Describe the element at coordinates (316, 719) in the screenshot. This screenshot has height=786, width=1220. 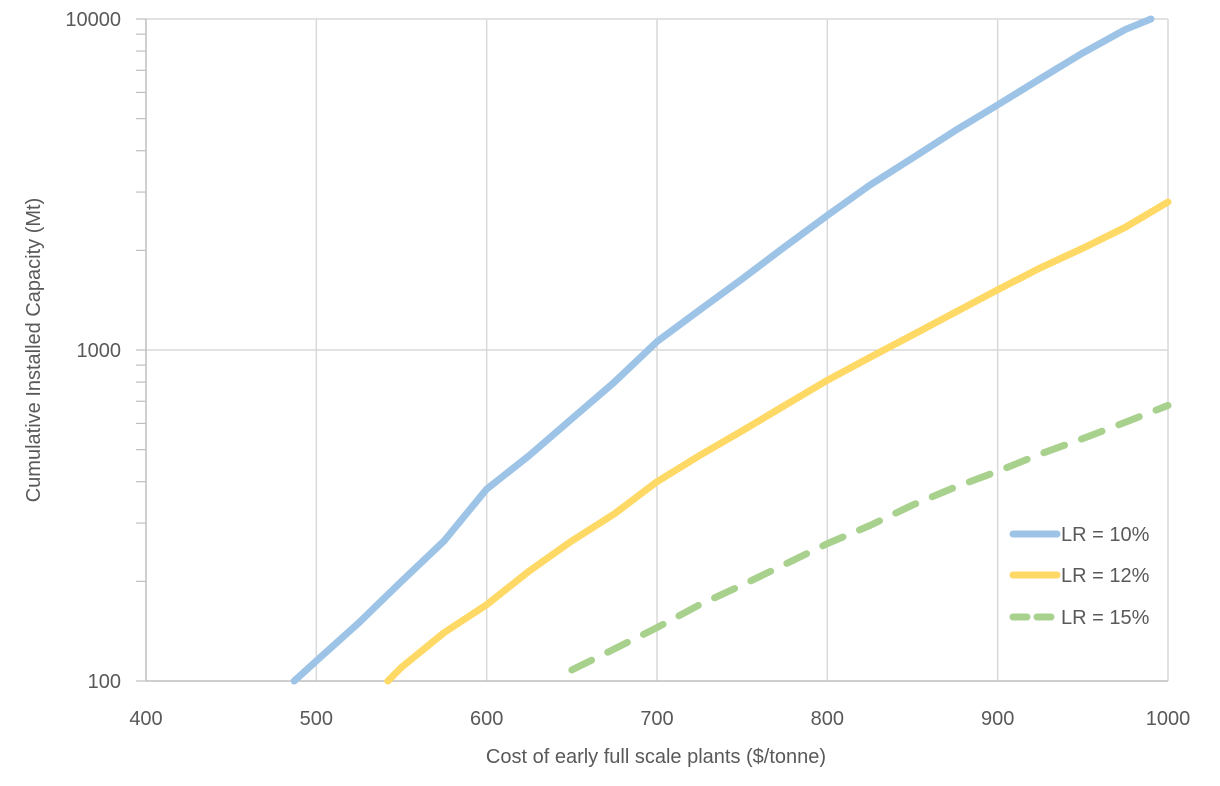
I see `x-tick-label-500: 500` at that location.